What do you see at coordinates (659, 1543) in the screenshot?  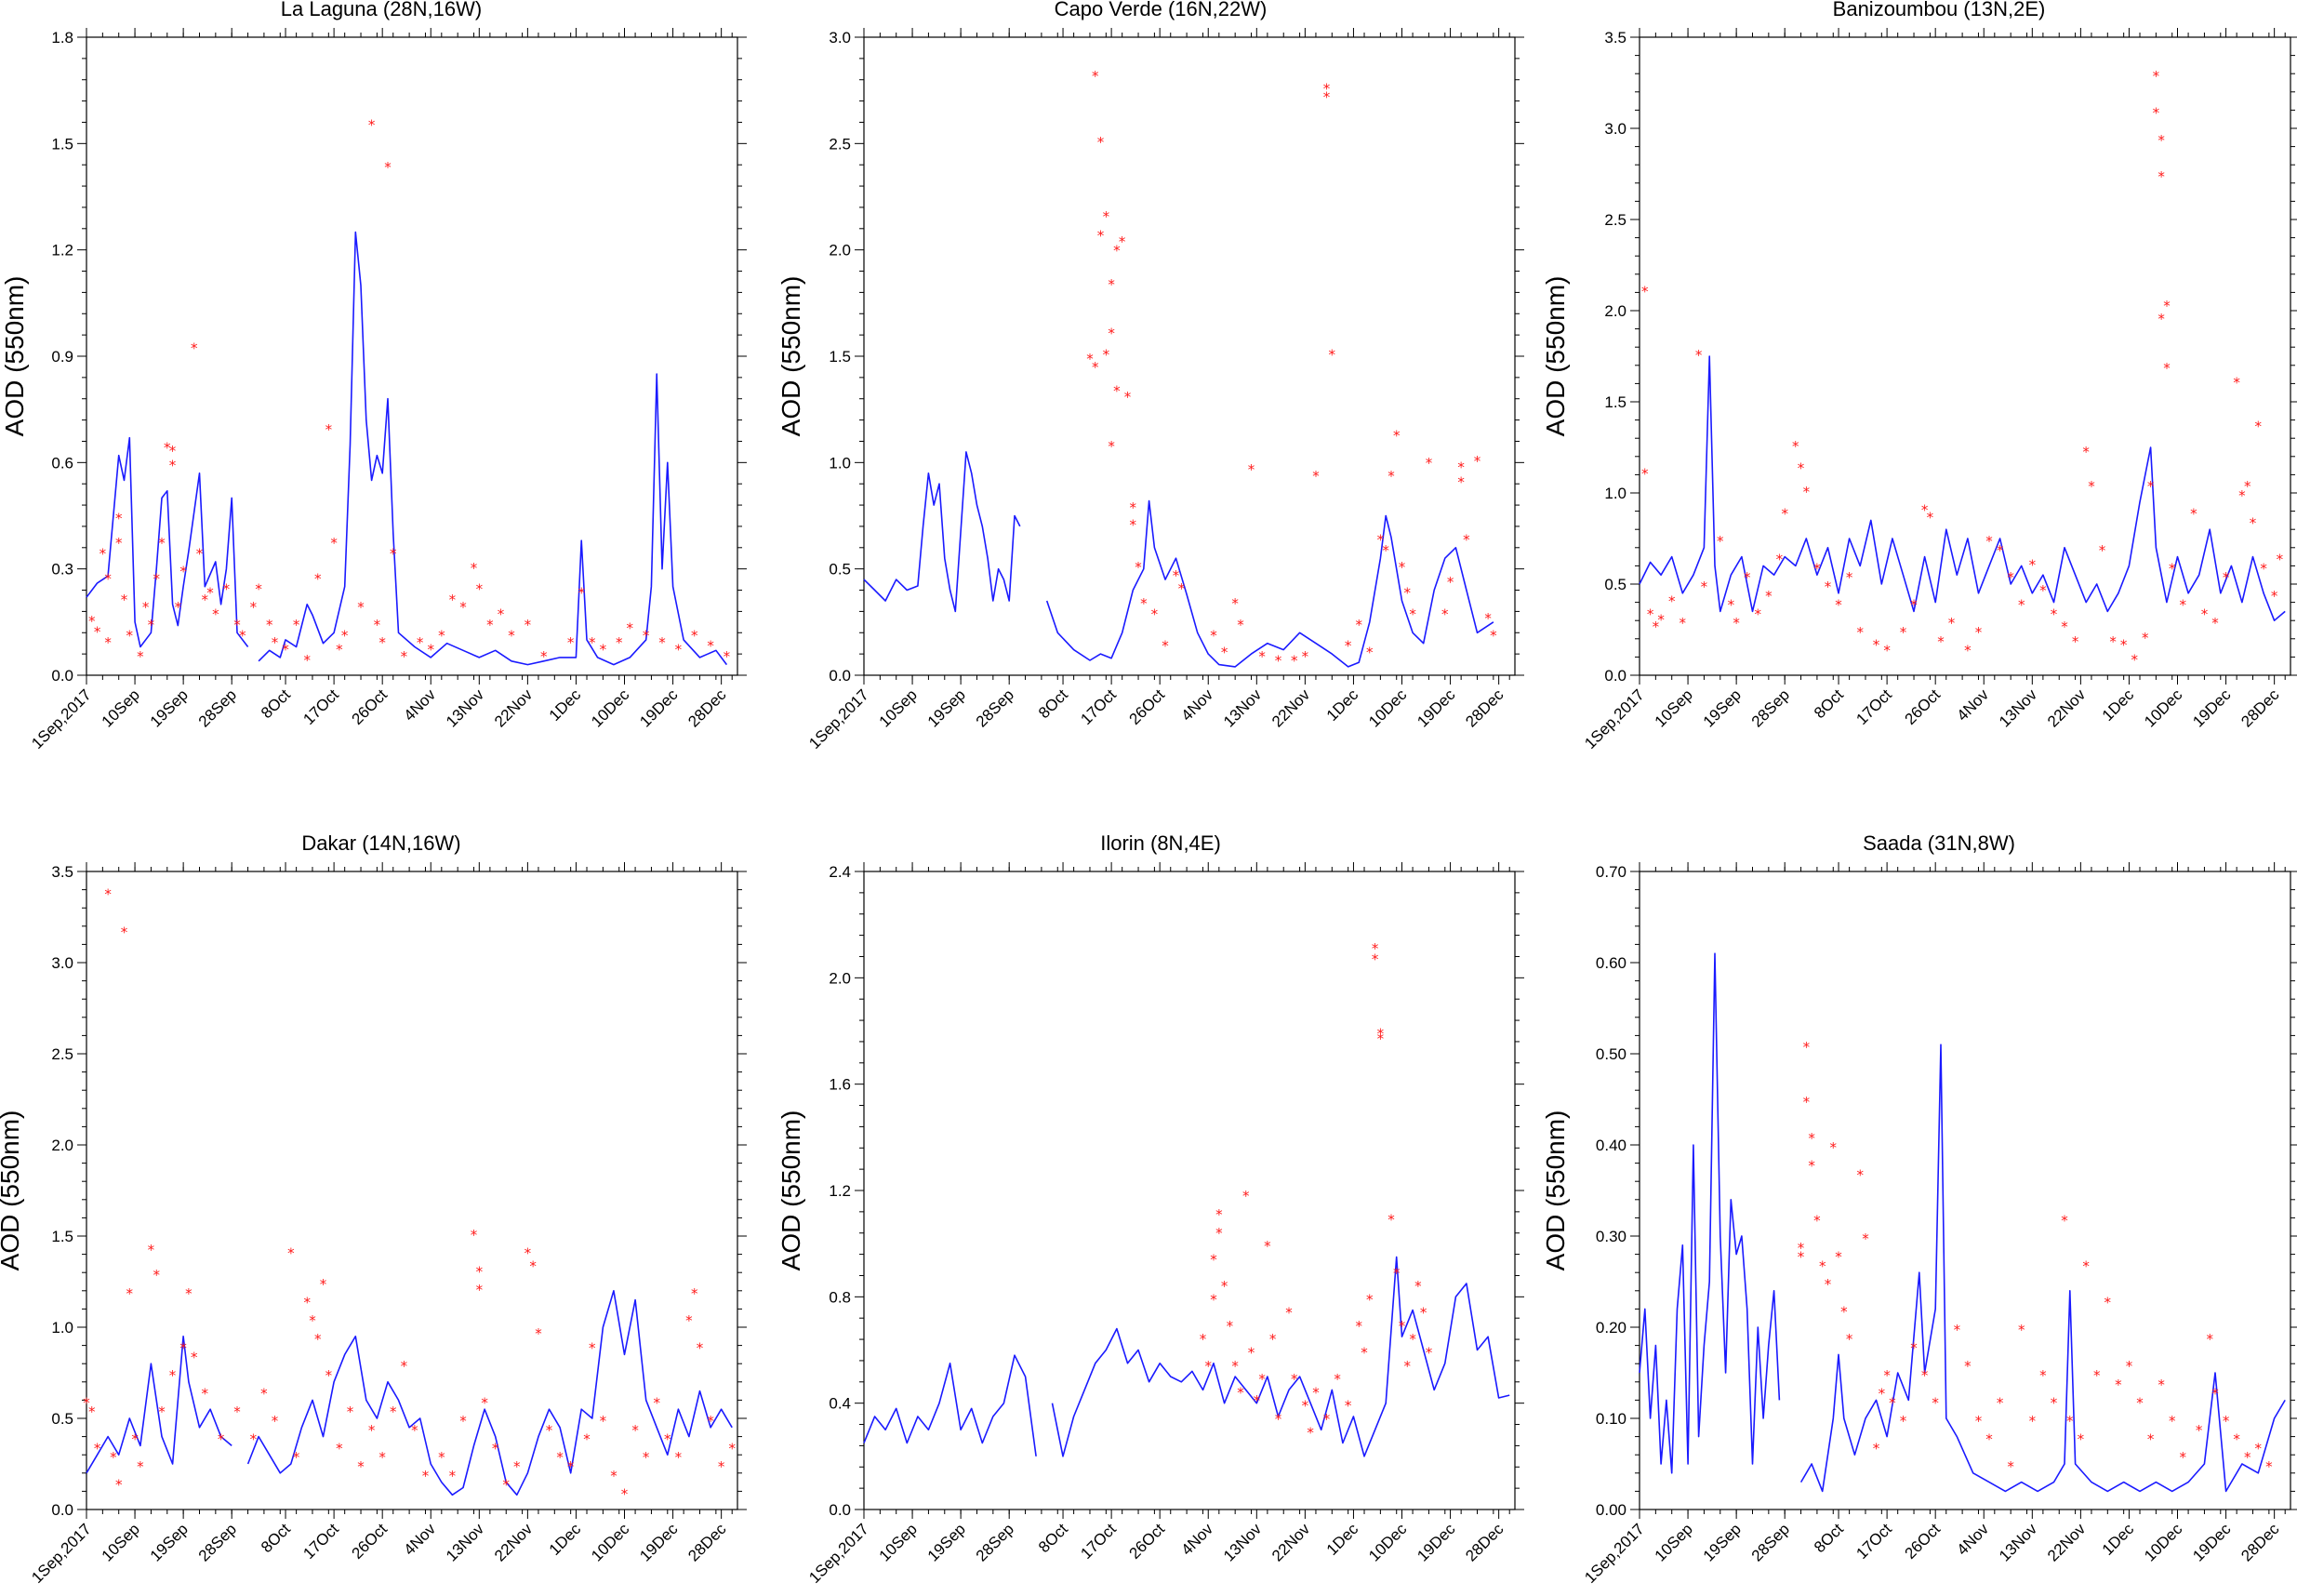 I see `x-tick-label: 19Dec` at bounding box center [659, 1543].